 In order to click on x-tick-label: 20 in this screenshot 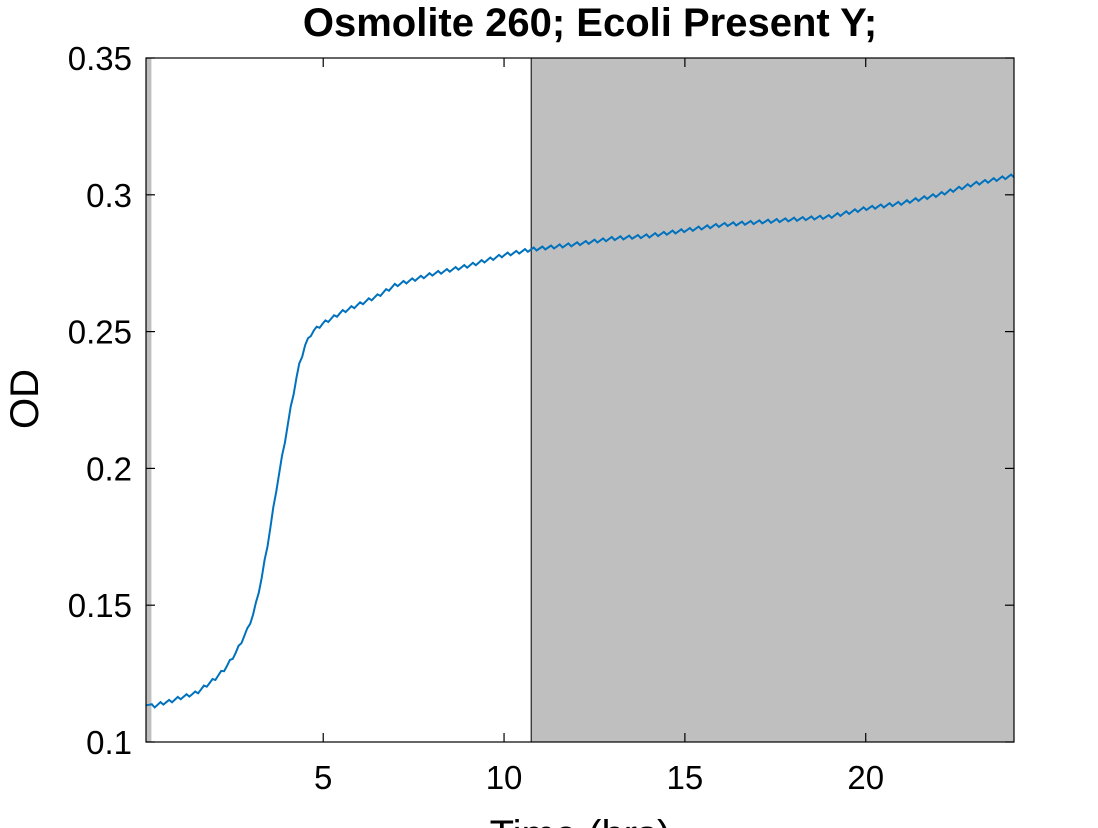, I will do `click(865, 777)`.